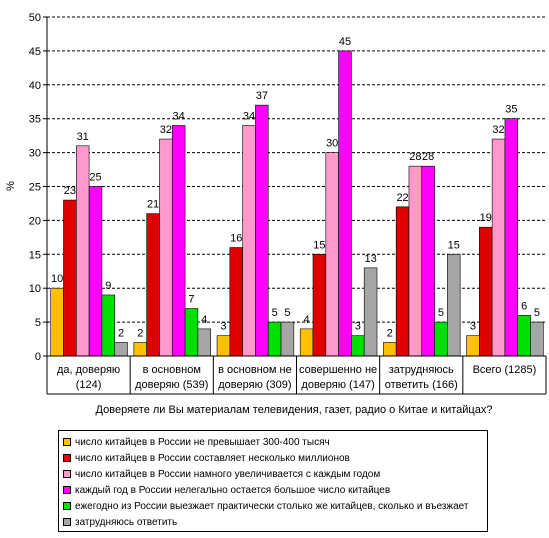 The image size is (549, 538). What do you see at coordinates (35, 120) in the screenshot?
I see `y-tick-label: 35` at bounding box center [35, 120].